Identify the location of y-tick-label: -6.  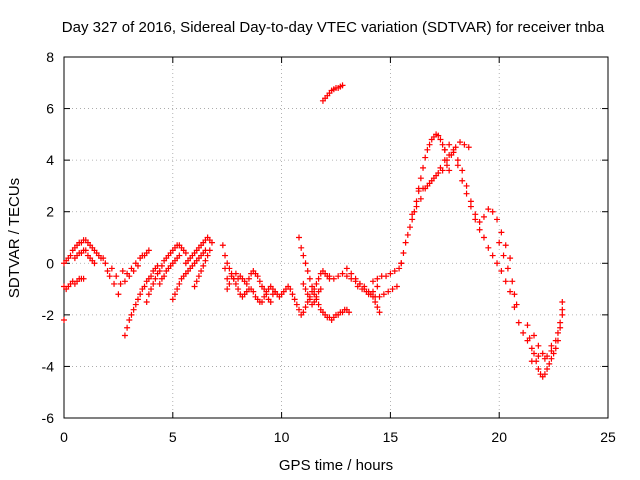
(48, 418).